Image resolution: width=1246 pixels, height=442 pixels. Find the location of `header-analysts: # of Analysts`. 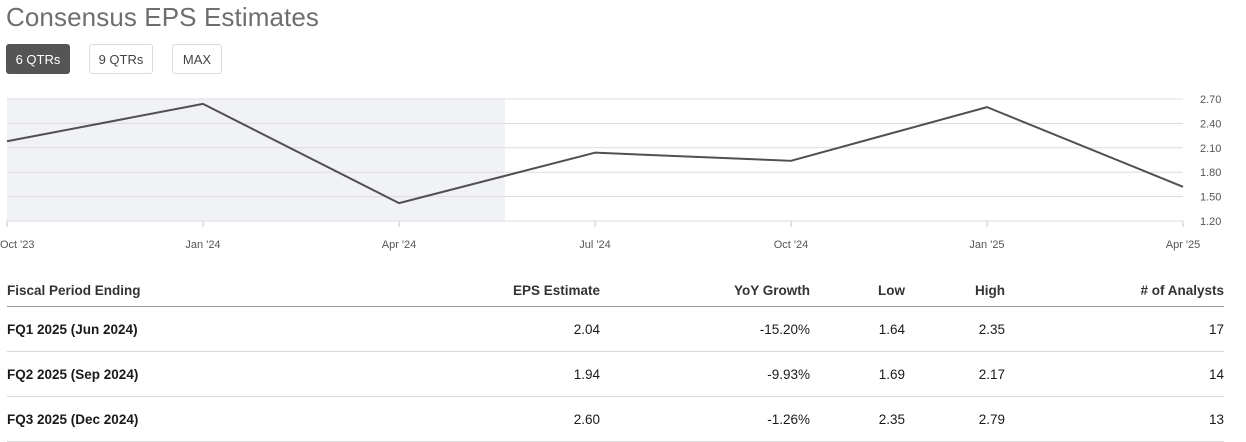

header-analysts: # of Analysts is located at coordinates (1182, 290).